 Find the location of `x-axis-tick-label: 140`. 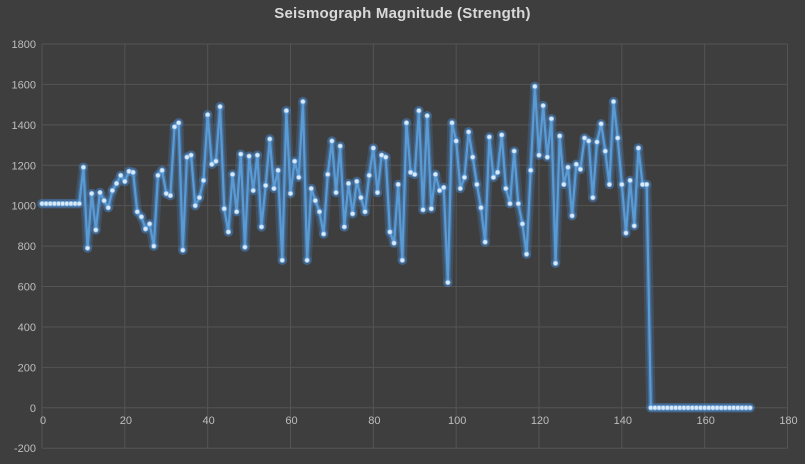

x-axis-tick-label: 140 is located at coordinates (623, 421).